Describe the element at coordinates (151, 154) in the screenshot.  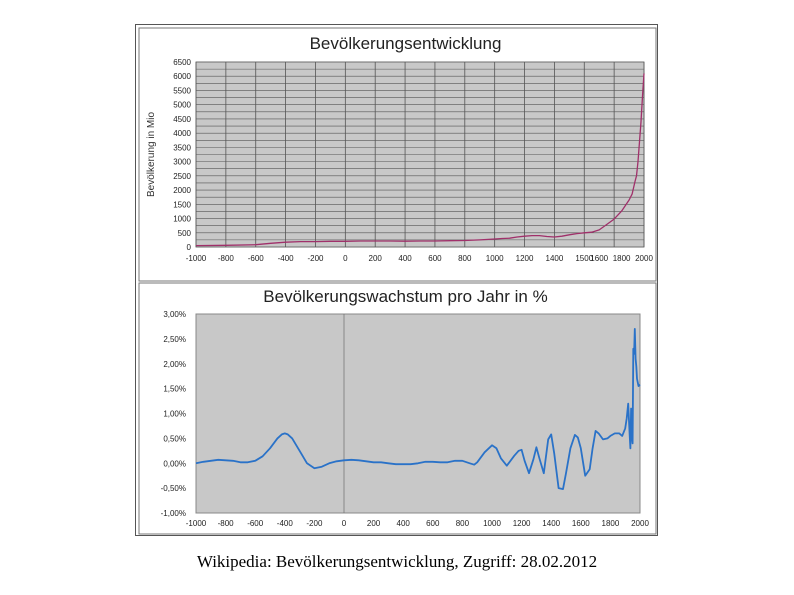
I see `y-axis-label: Bevölkerung in Mio` at that location.